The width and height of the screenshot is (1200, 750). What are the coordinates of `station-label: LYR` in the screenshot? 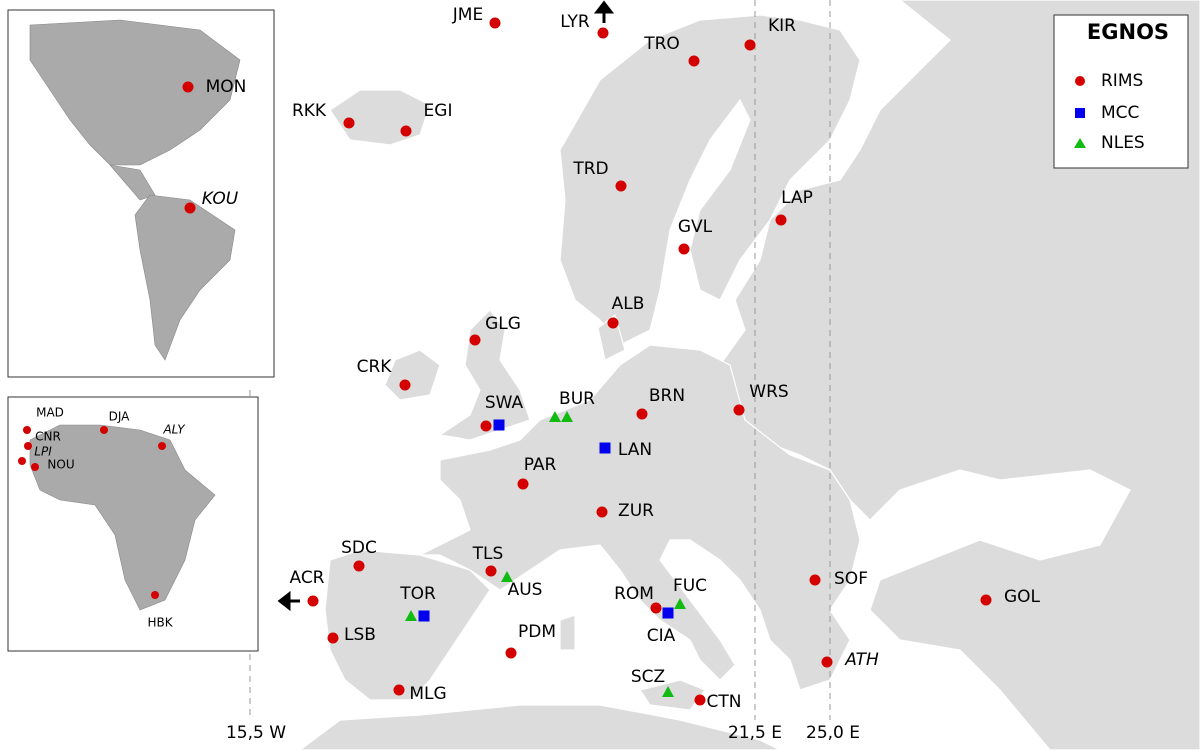 It's located at (575, 22).